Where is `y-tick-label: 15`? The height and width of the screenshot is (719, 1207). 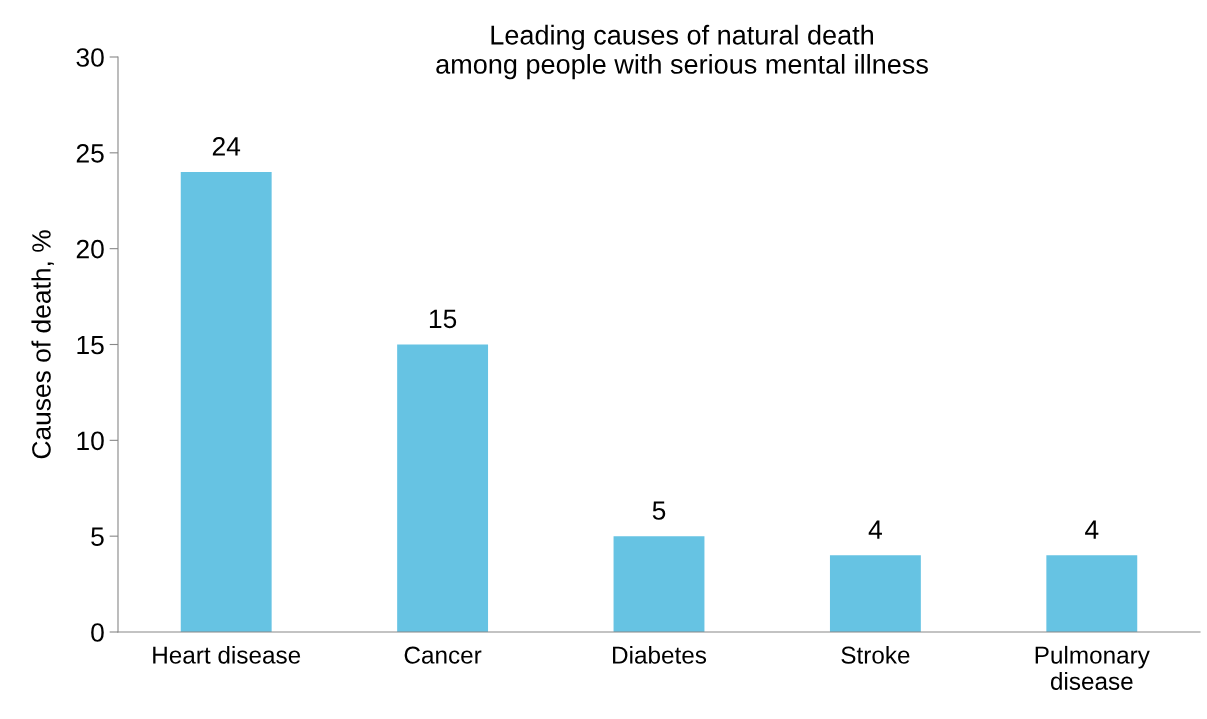 y-tick-label: 15 is located at coordinates (90, 345).